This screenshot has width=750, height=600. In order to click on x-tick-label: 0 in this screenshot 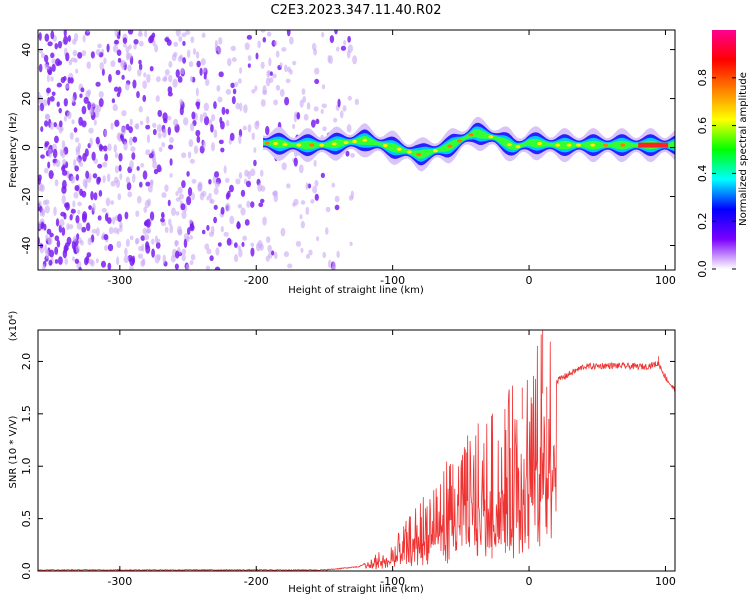, I will do `click(529, 280)`.